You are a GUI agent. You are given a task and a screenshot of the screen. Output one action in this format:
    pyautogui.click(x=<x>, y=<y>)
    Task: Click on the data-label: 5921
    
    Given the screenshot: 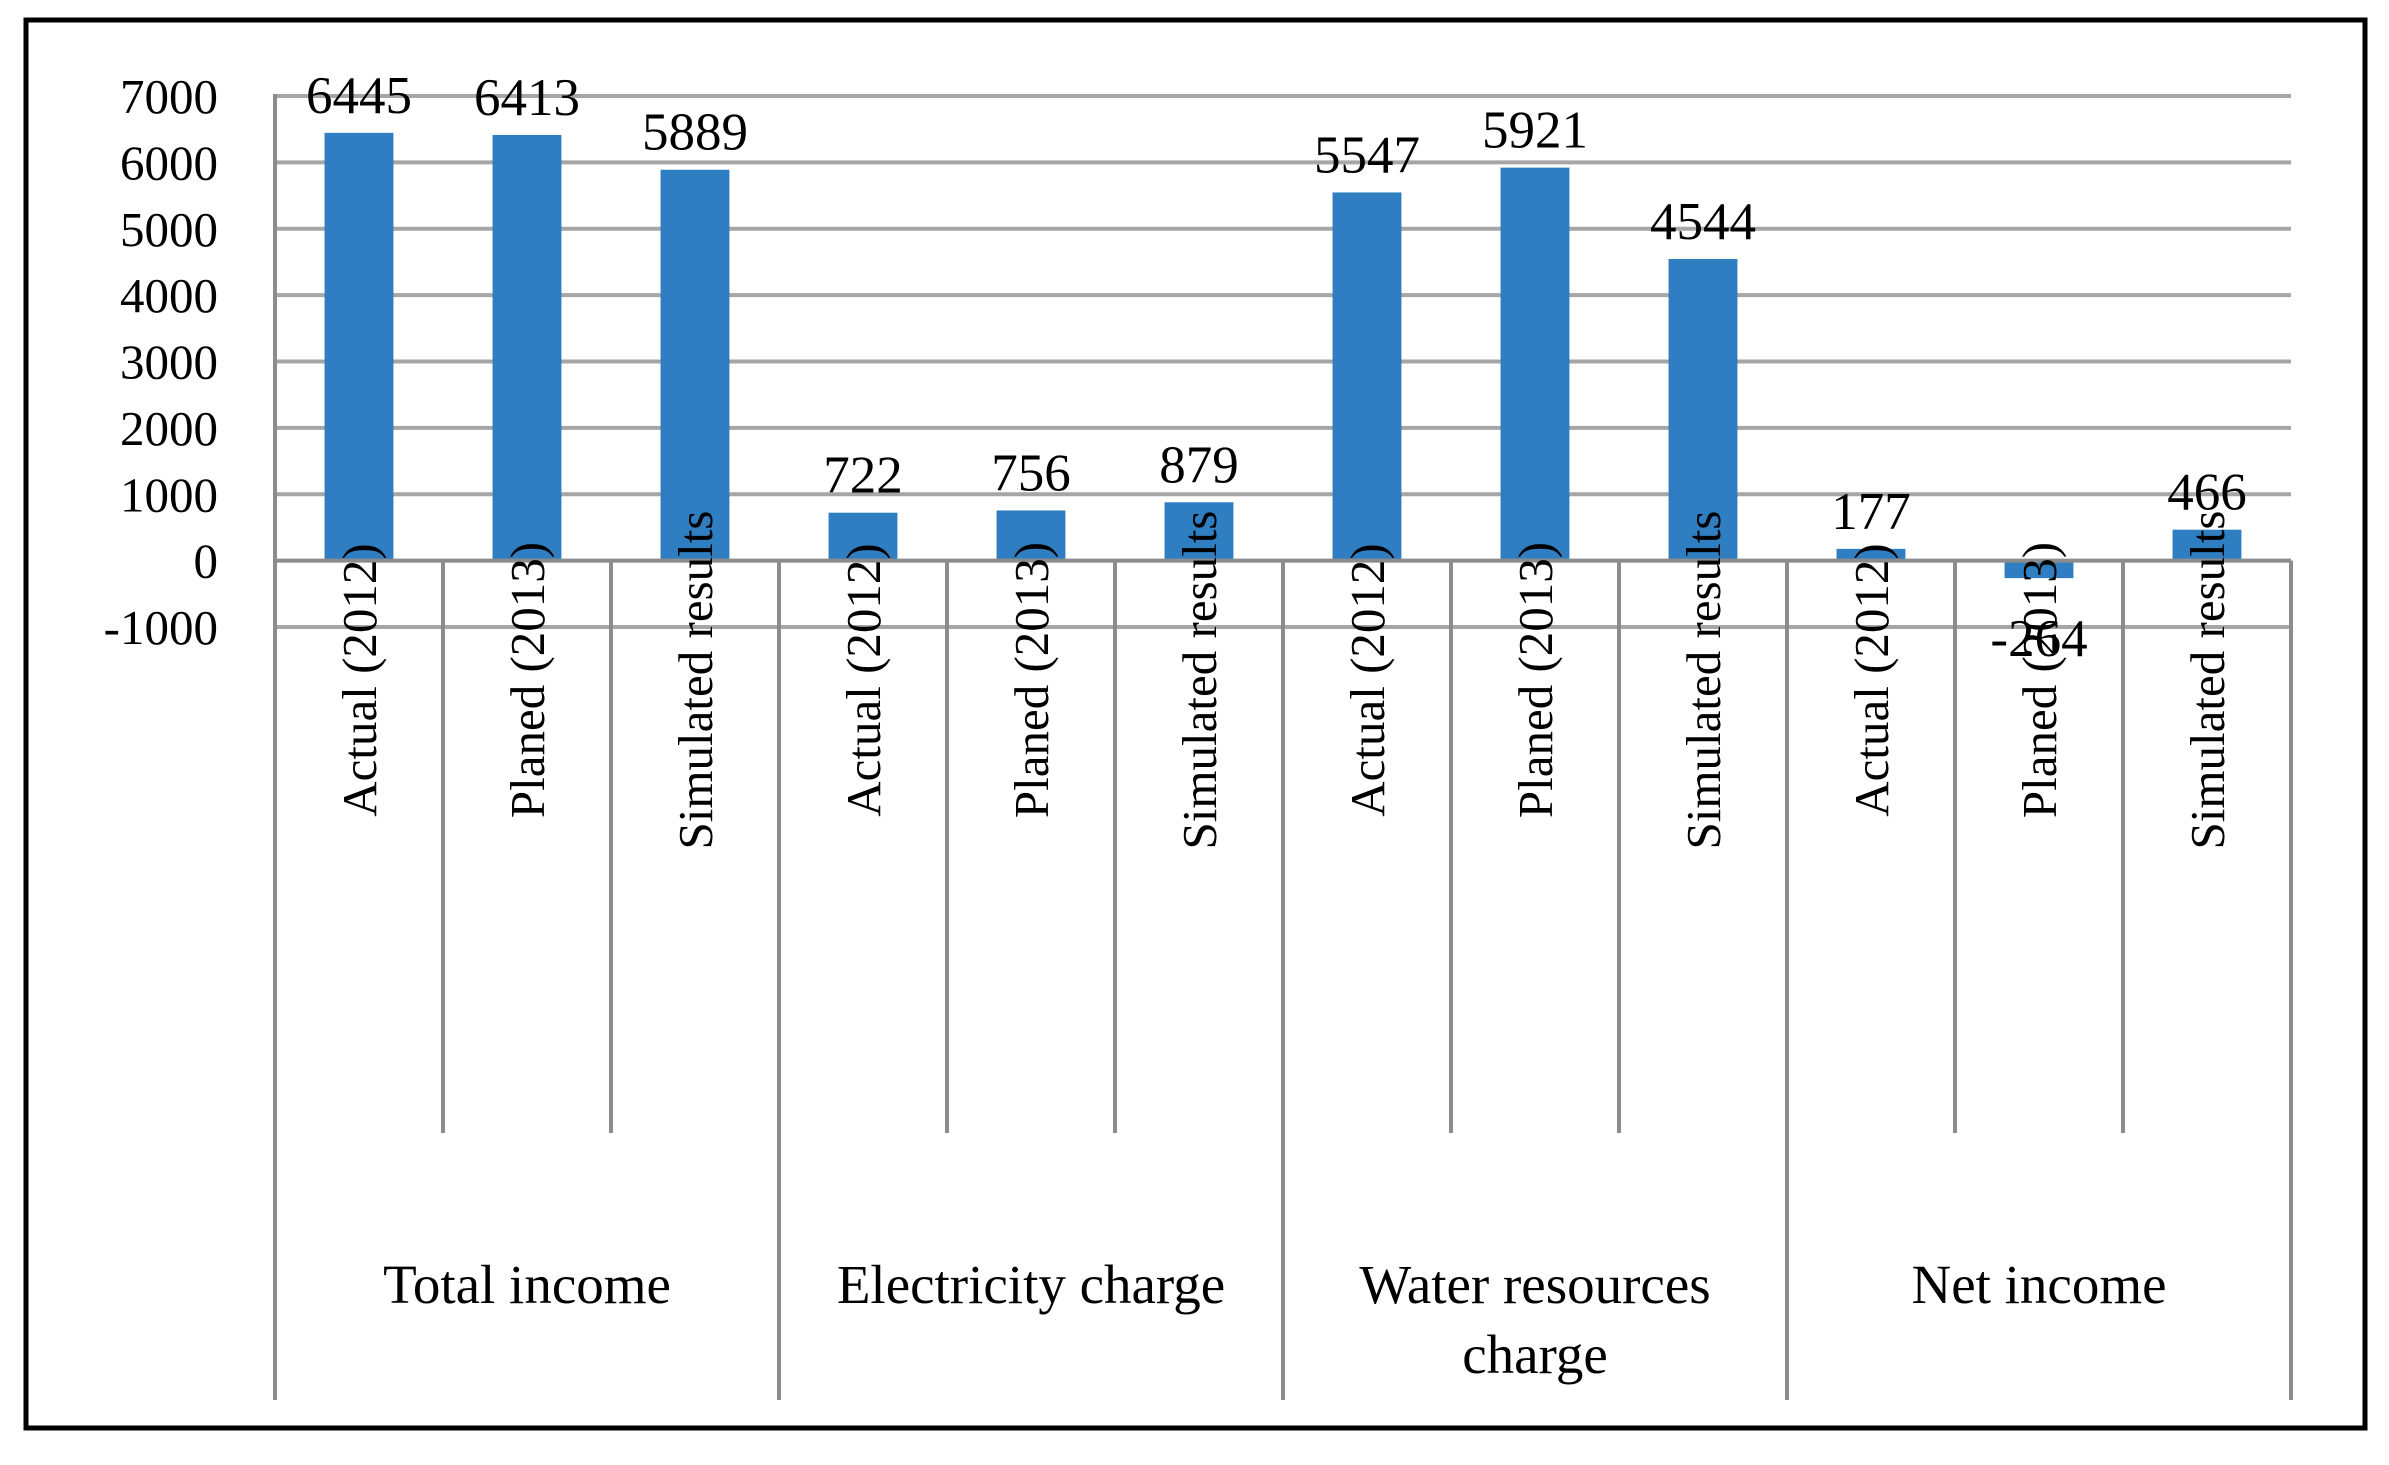 What is the action you would take?
    pyautogui.click(x=1535, y=131)
    